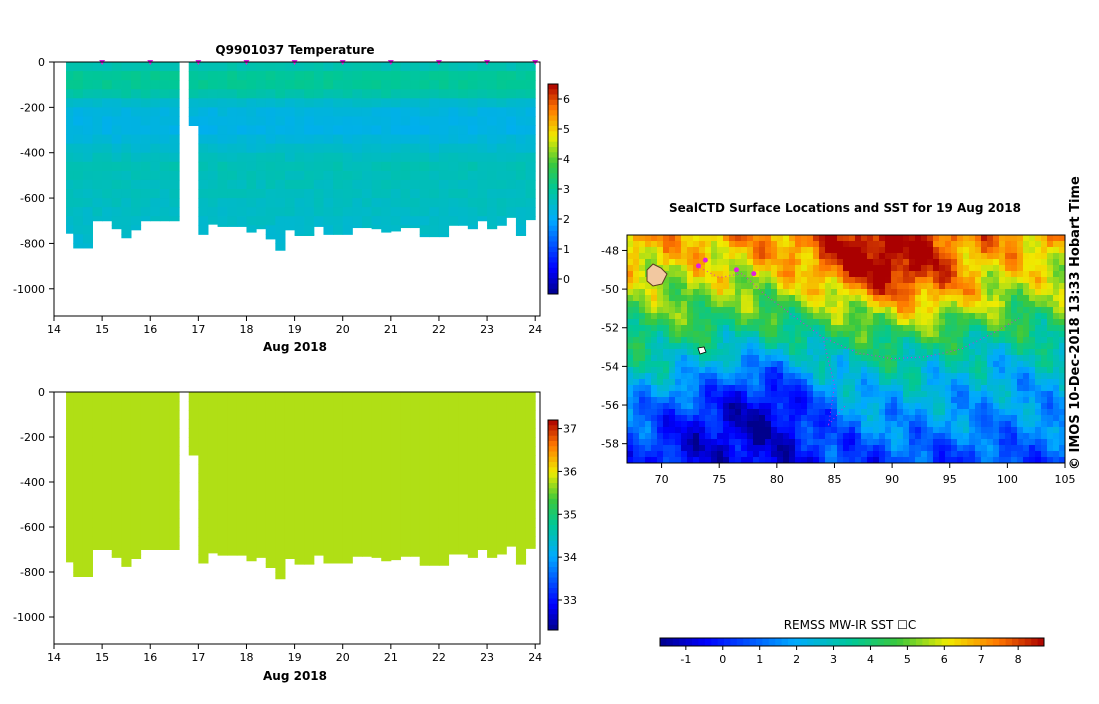 This screenshot has height=704, width=1099. I want to click on y-tick-label: -400, so click(32, 482).